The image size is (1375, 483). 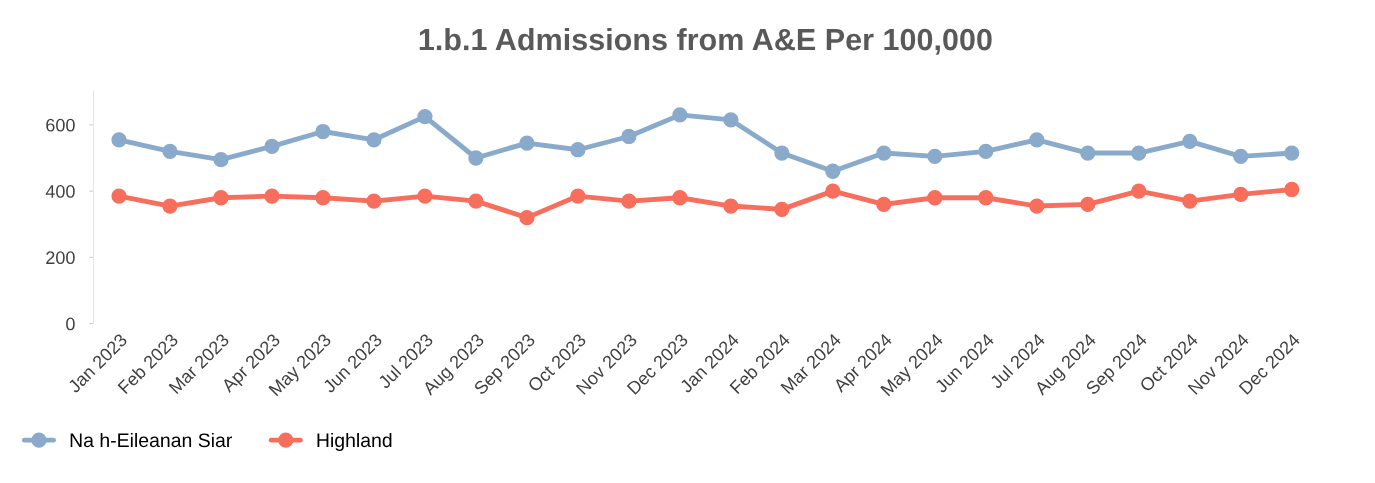 I want to click on y-tick-label: 200, so click(x=60, y=258).